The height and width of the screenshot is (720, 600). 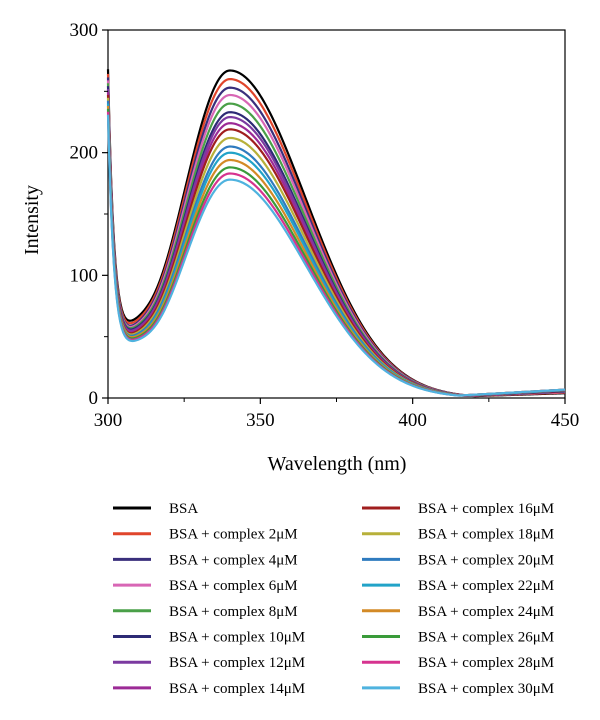 What do you see at coordinates (486, 689) in the screenshot?
I see `legend-label: BSA + complex 30μM` at bounding box center [486, 689].